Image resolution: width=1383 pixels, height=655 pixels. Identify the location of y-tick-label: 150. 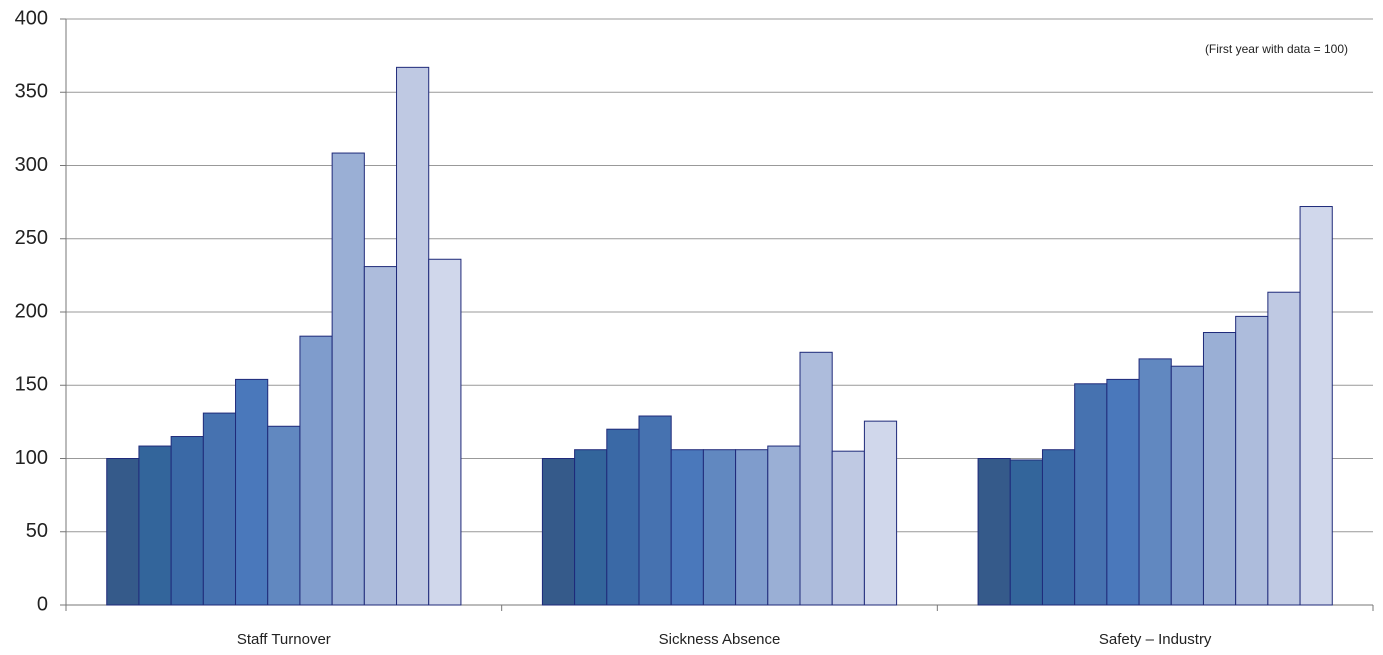
(31, 385).